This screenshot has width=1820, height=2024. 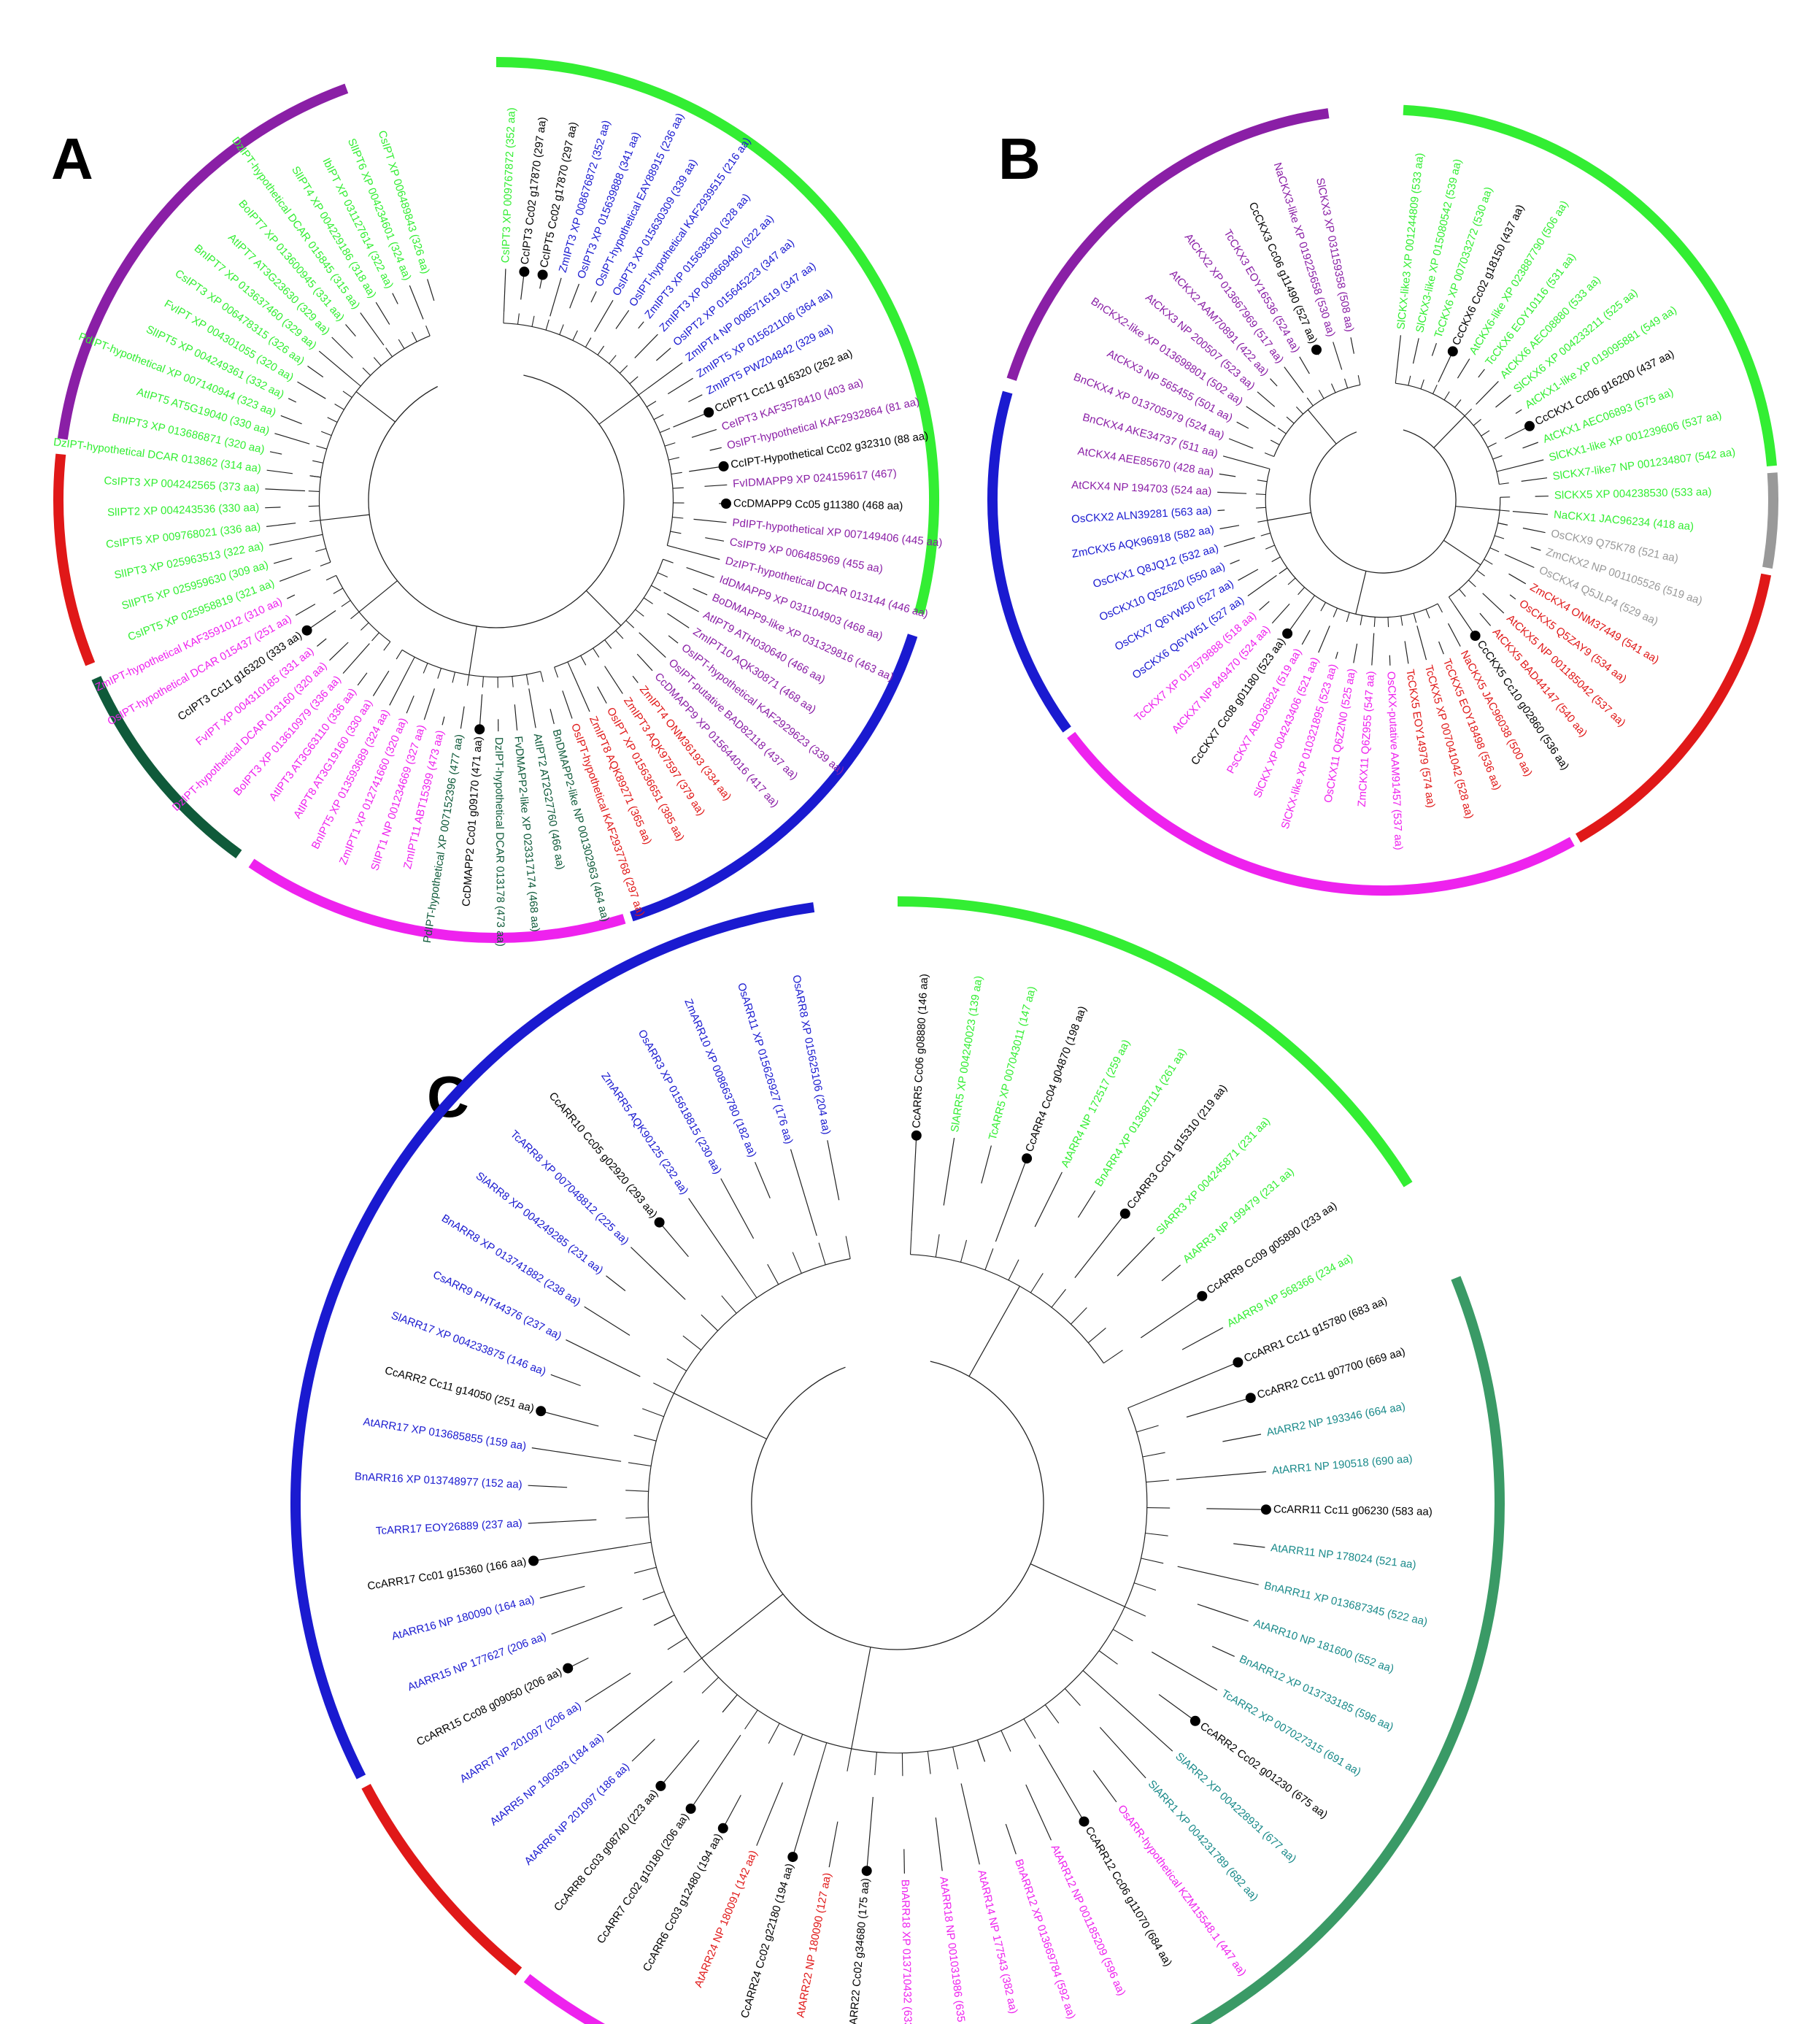 I want to click on leaf-label: BnARR18 XP 013710432 (633 aa), so click(x=906, y=1951).